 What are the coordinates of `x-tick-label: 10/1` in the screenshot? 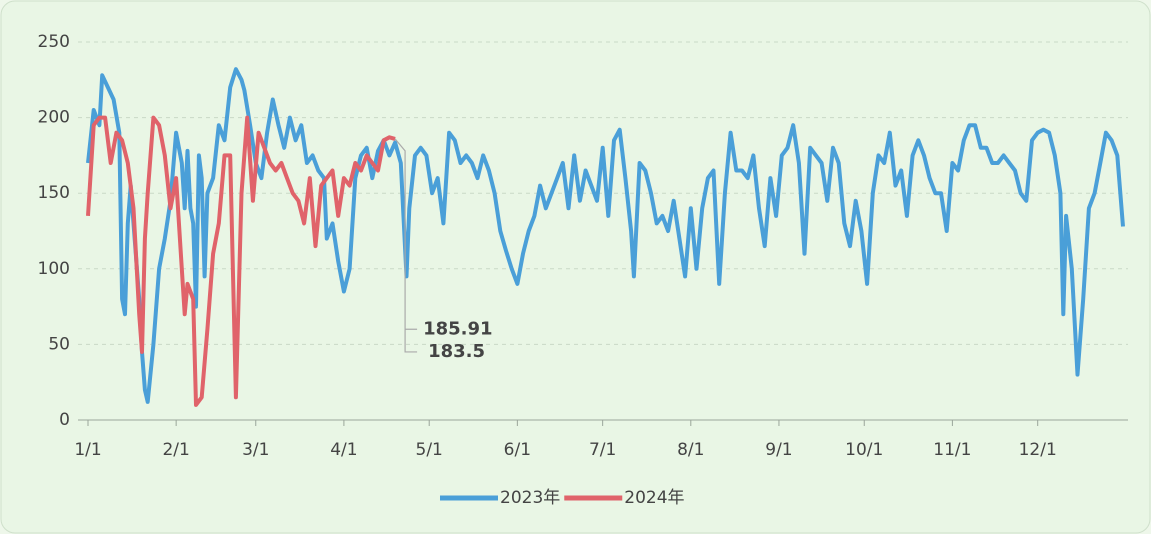 It's located at (864, 450).